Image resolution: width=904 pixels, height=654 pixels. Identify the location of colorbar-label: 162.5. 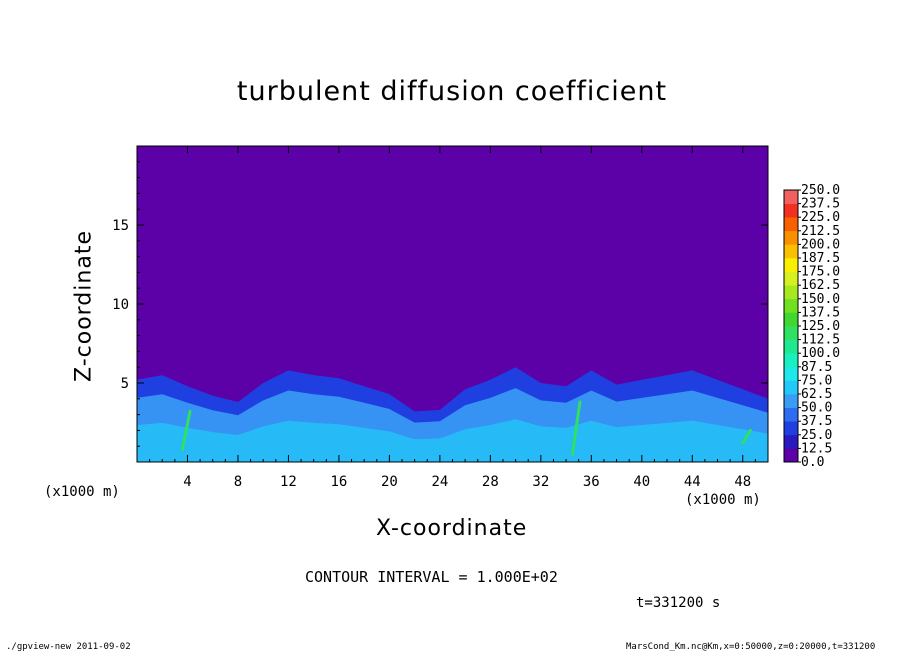
(820, 285).